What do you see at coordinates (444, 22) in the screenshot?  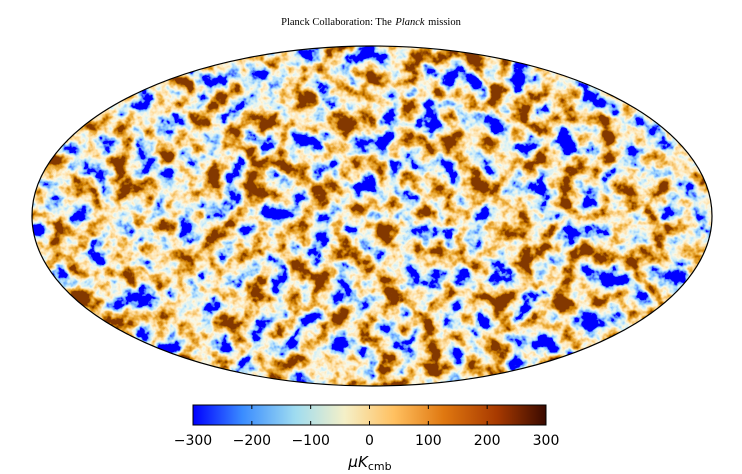 I see `header-suffix: mission` at bounding box center [444, 22].